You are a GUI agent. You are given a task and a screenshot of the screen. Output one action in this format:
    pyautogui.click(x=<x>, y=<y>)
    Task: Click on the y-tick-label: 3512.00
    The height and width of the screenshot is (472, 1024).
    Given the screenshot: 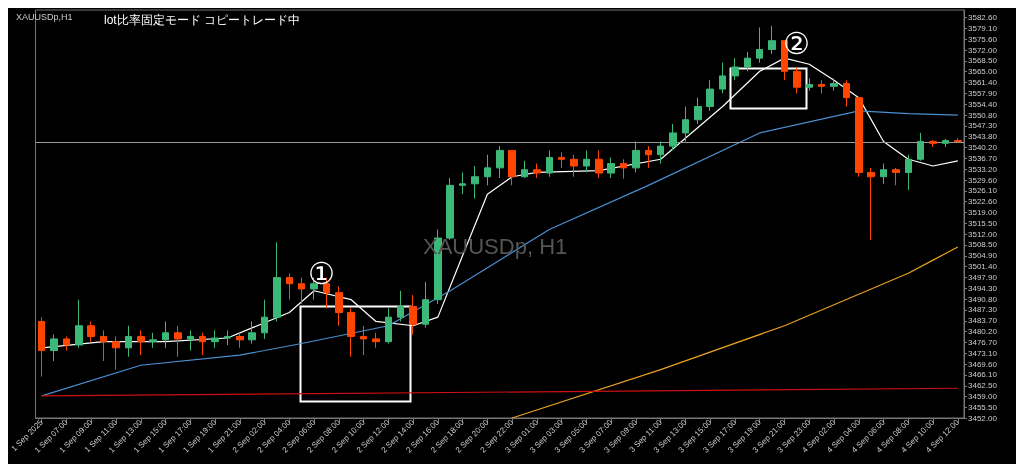 What is the action you would take?
    pyautogui.click(x=983, y=234)
    